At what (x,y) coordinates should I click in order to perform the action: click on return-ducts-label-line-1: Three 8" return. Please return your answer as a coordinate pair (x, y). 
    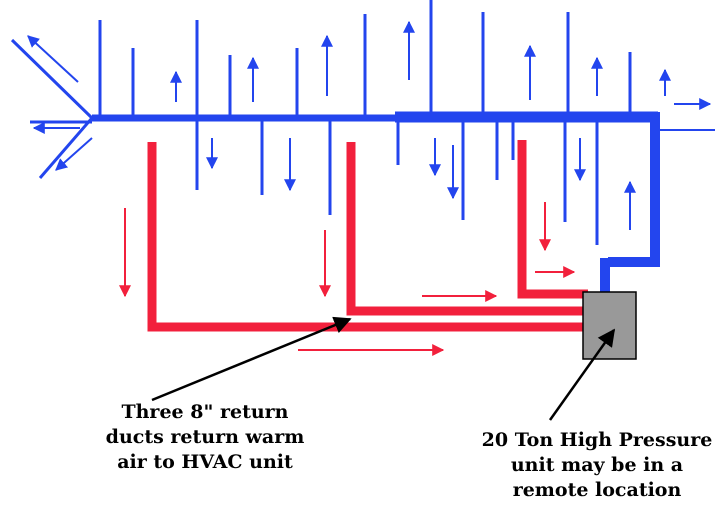
    Looking at the image, I should click on (205, 412).